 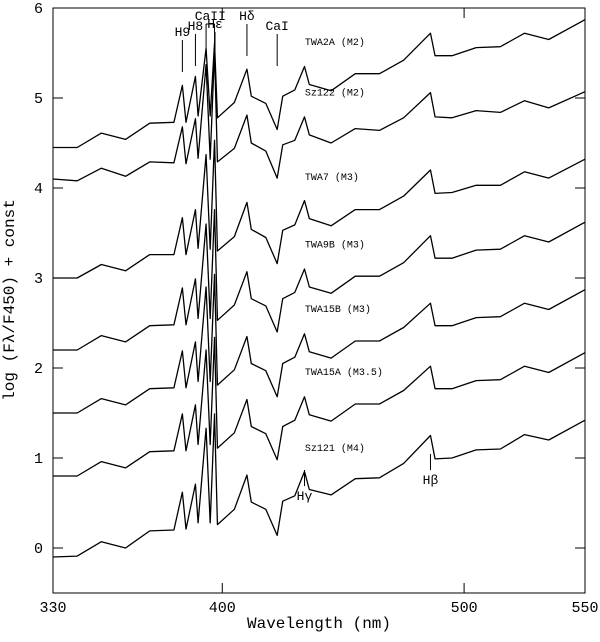 I want to click on y-tick-label: 4, so click(x=38, y=189).